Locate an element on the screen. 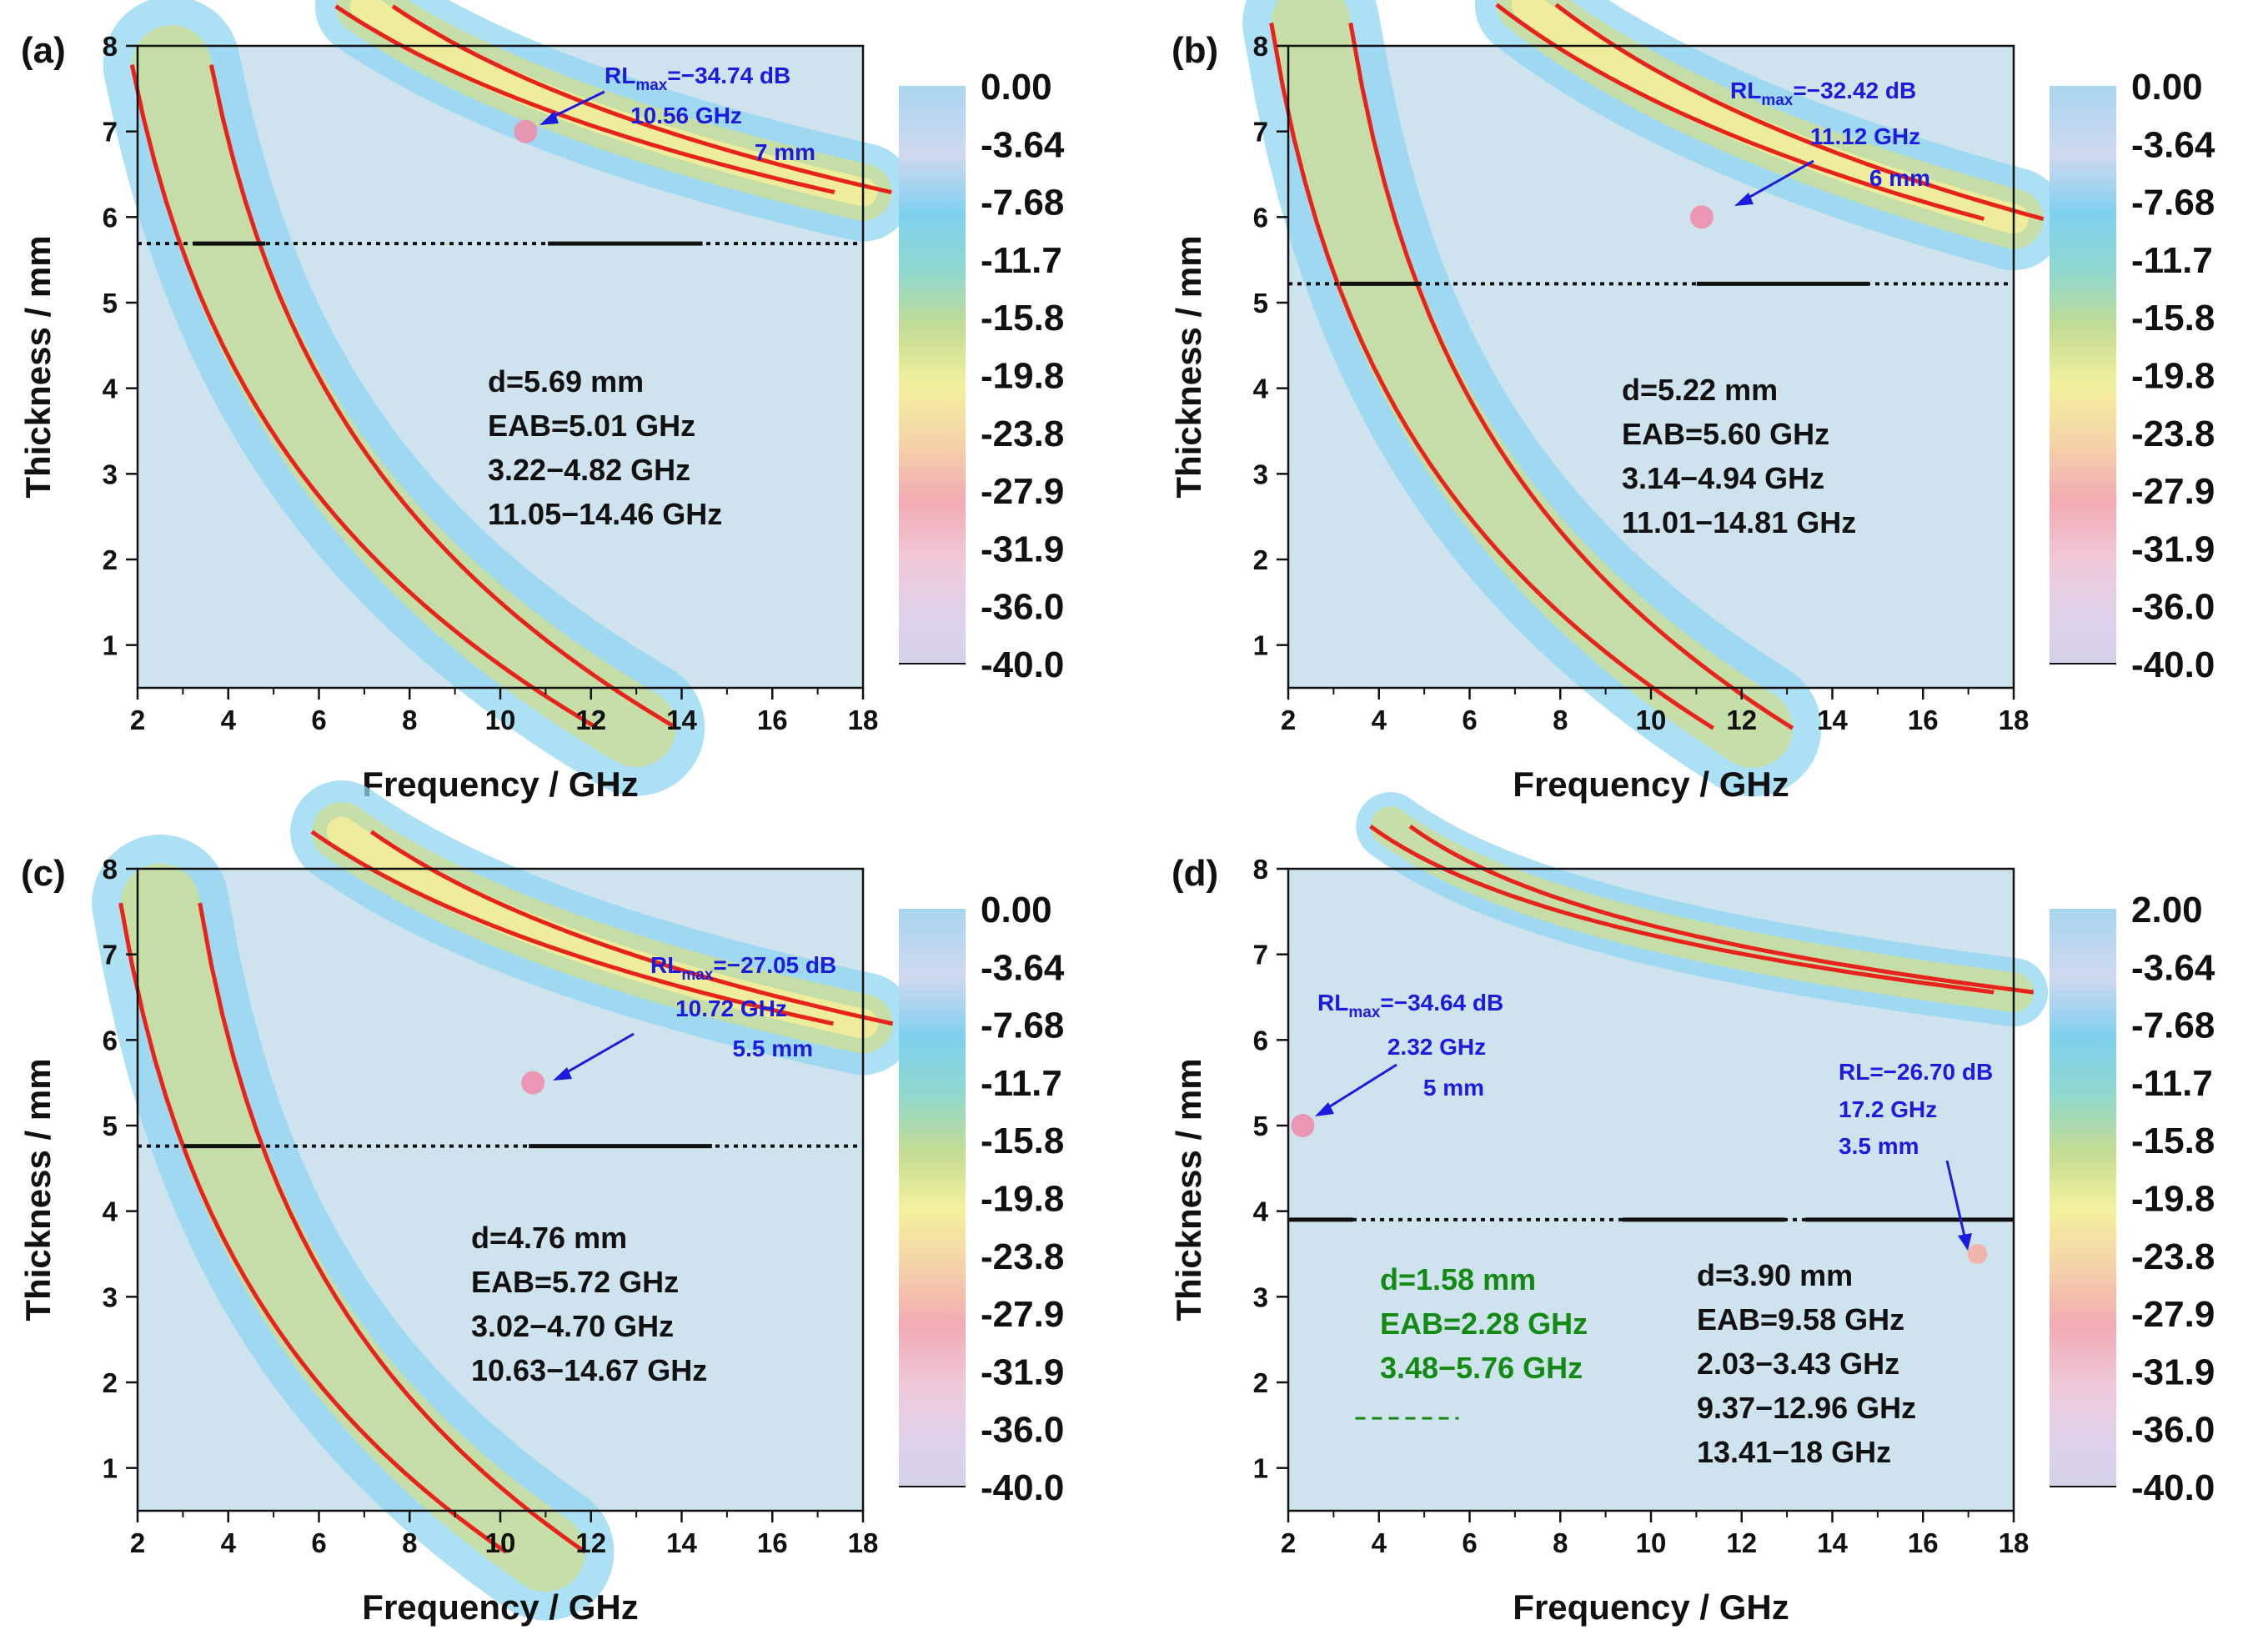  colorbar-b-tick-0: 0.00 is located at coordinates (2167, 88).